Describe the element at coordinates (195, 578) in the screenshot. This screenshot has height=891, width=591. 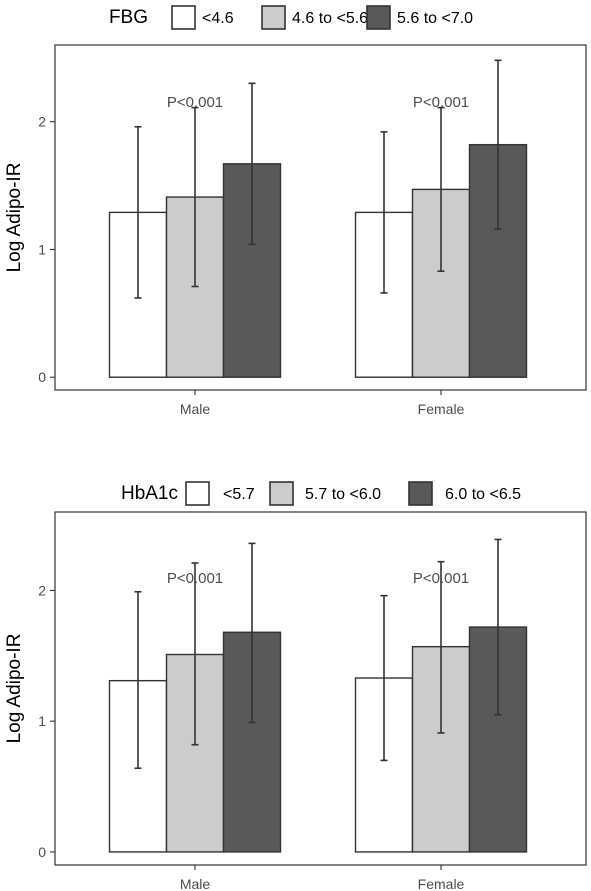
I see `chart1-annotation-0: P<0.001` at that location.